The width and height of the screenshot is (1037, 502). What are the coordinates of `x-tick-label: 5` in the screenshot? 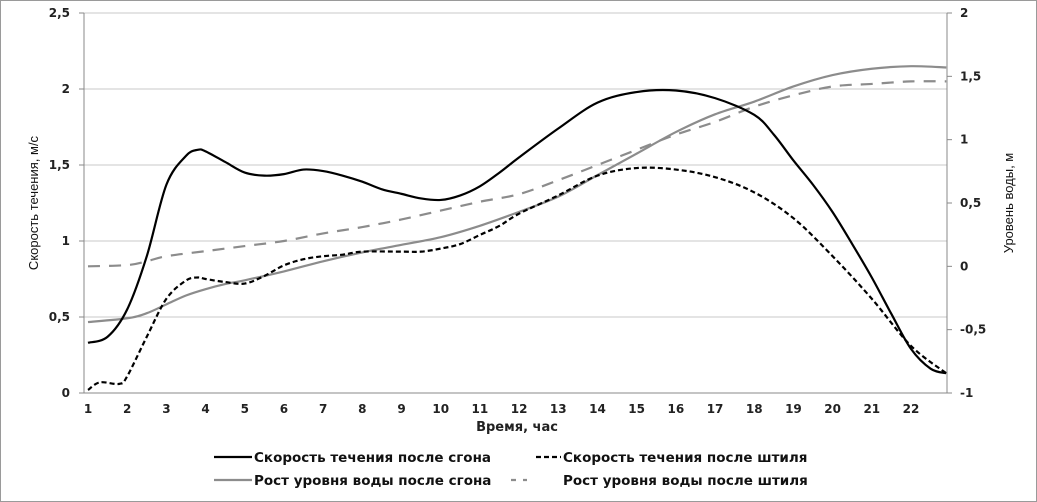 It's located at (245, 409).